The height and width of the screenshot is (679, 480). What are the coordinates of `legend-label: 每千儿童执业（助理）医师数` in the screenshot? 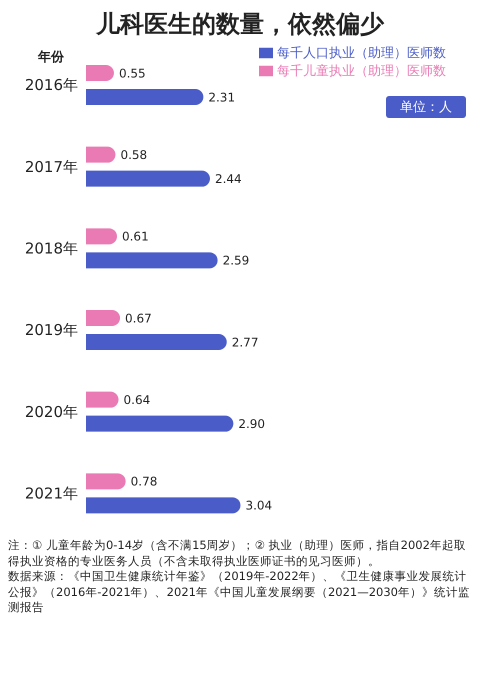 It's located at (361, 71).